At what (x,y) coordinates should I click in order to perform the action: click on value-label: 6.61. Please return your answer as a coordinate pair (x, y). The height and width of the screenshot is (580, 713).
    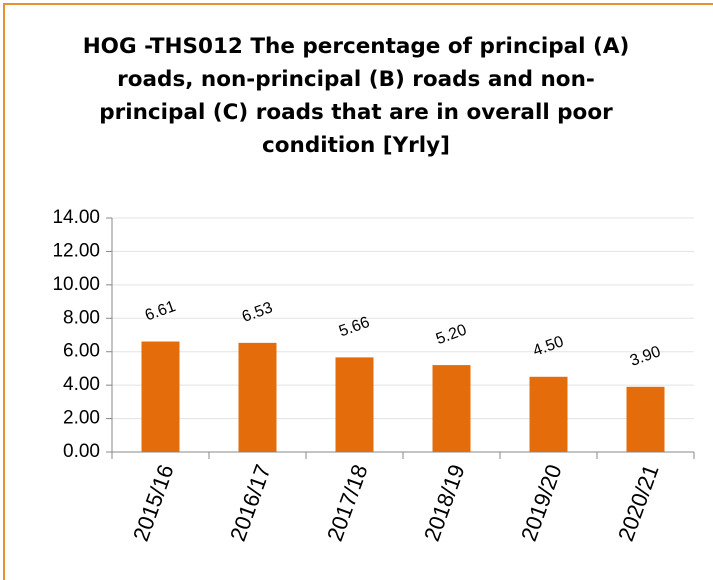
    Looking at the image, I should click on (160, 311).